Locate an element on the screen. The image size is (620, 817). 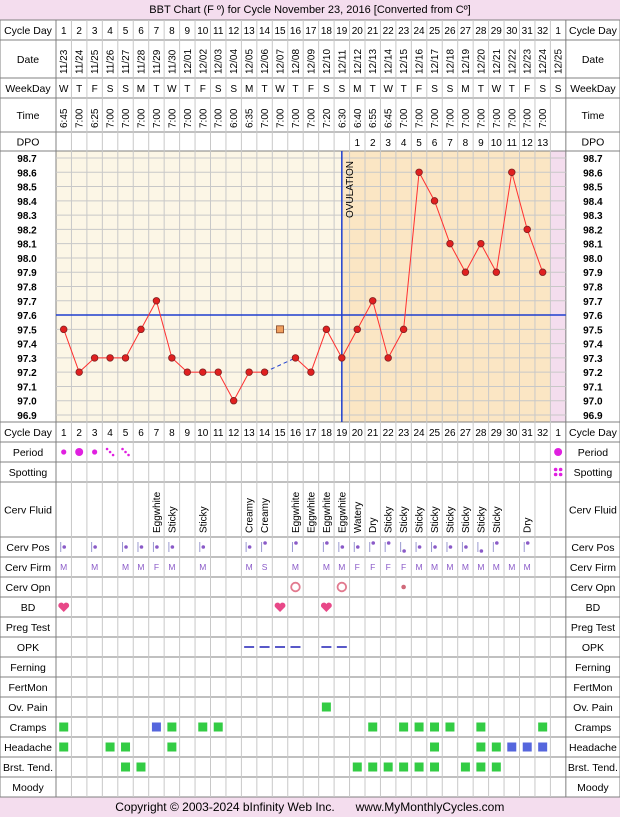
footer-copyright: Copyright © 2003-2024 bInfinity Web Inc. is located at coordinates (224, 807).